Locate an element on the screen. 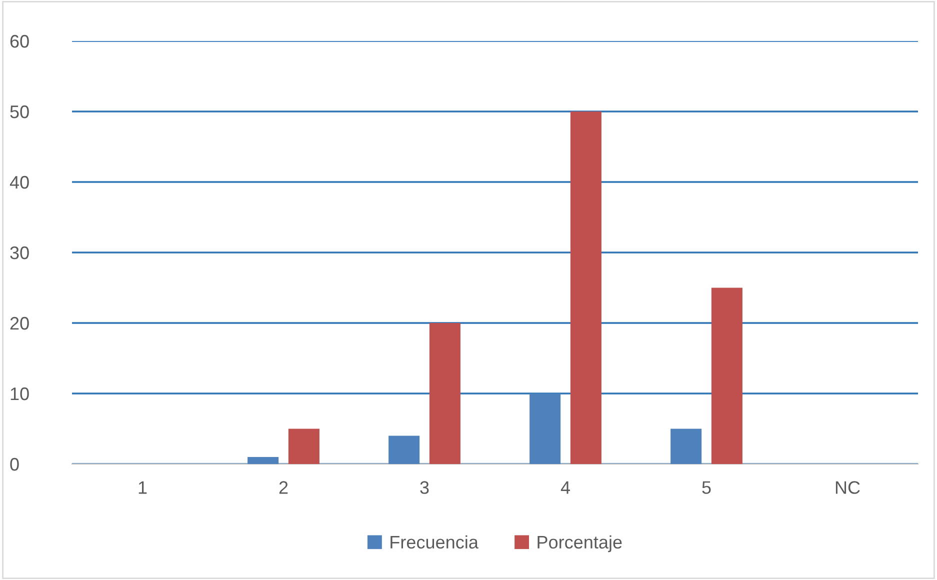  y-tick-label: 20 is located at coordinates (19, 323).